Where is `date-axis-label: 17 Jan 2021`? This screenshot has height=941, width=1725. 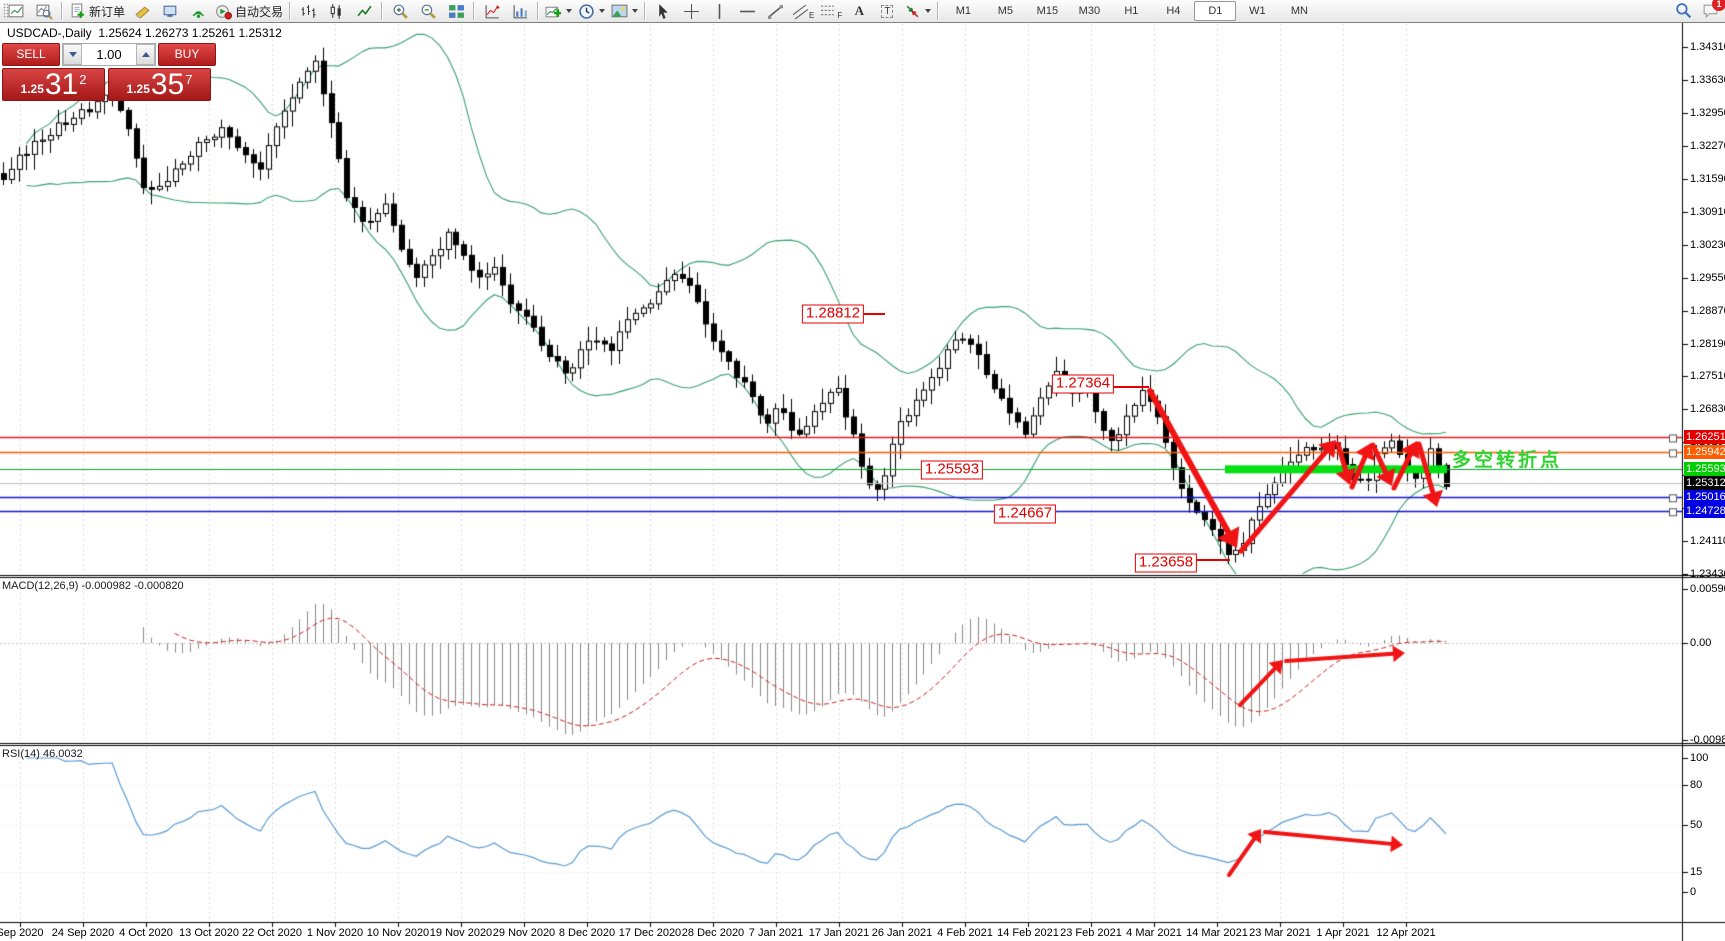
date-axis-label: 17 Jan 2021 is located at coordinates (839, 933).